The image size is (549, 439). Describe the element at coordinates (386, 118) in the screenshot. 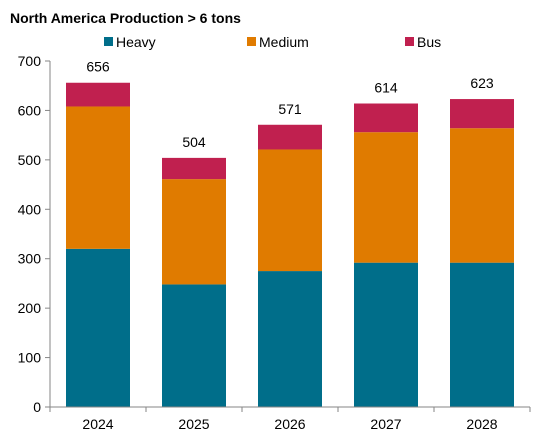

I see `bar-bus-2027` at that location.